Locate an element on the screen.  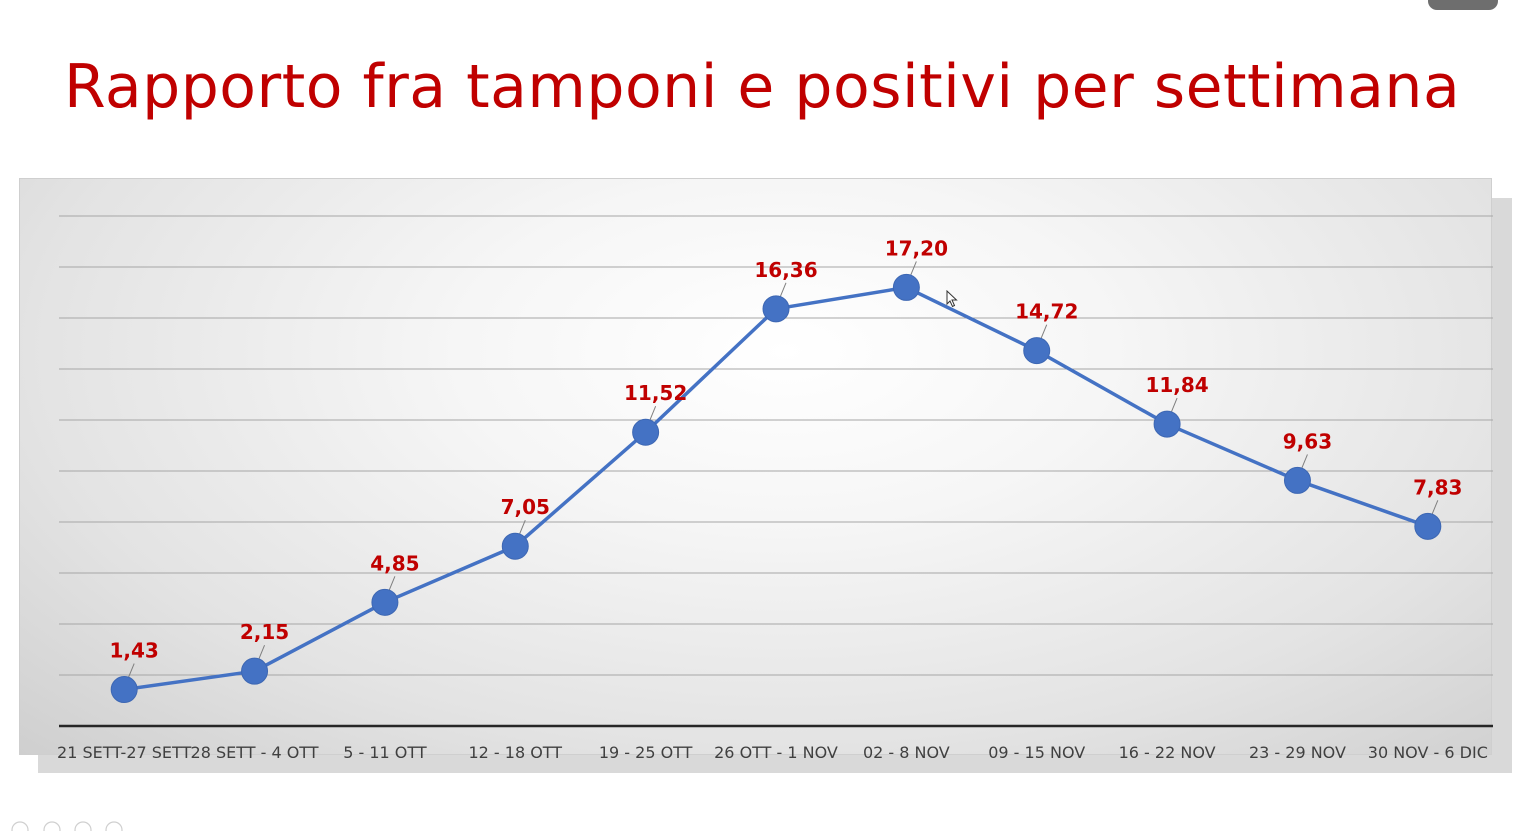
data-label: 17,20 is located at coordinates (916, 248).